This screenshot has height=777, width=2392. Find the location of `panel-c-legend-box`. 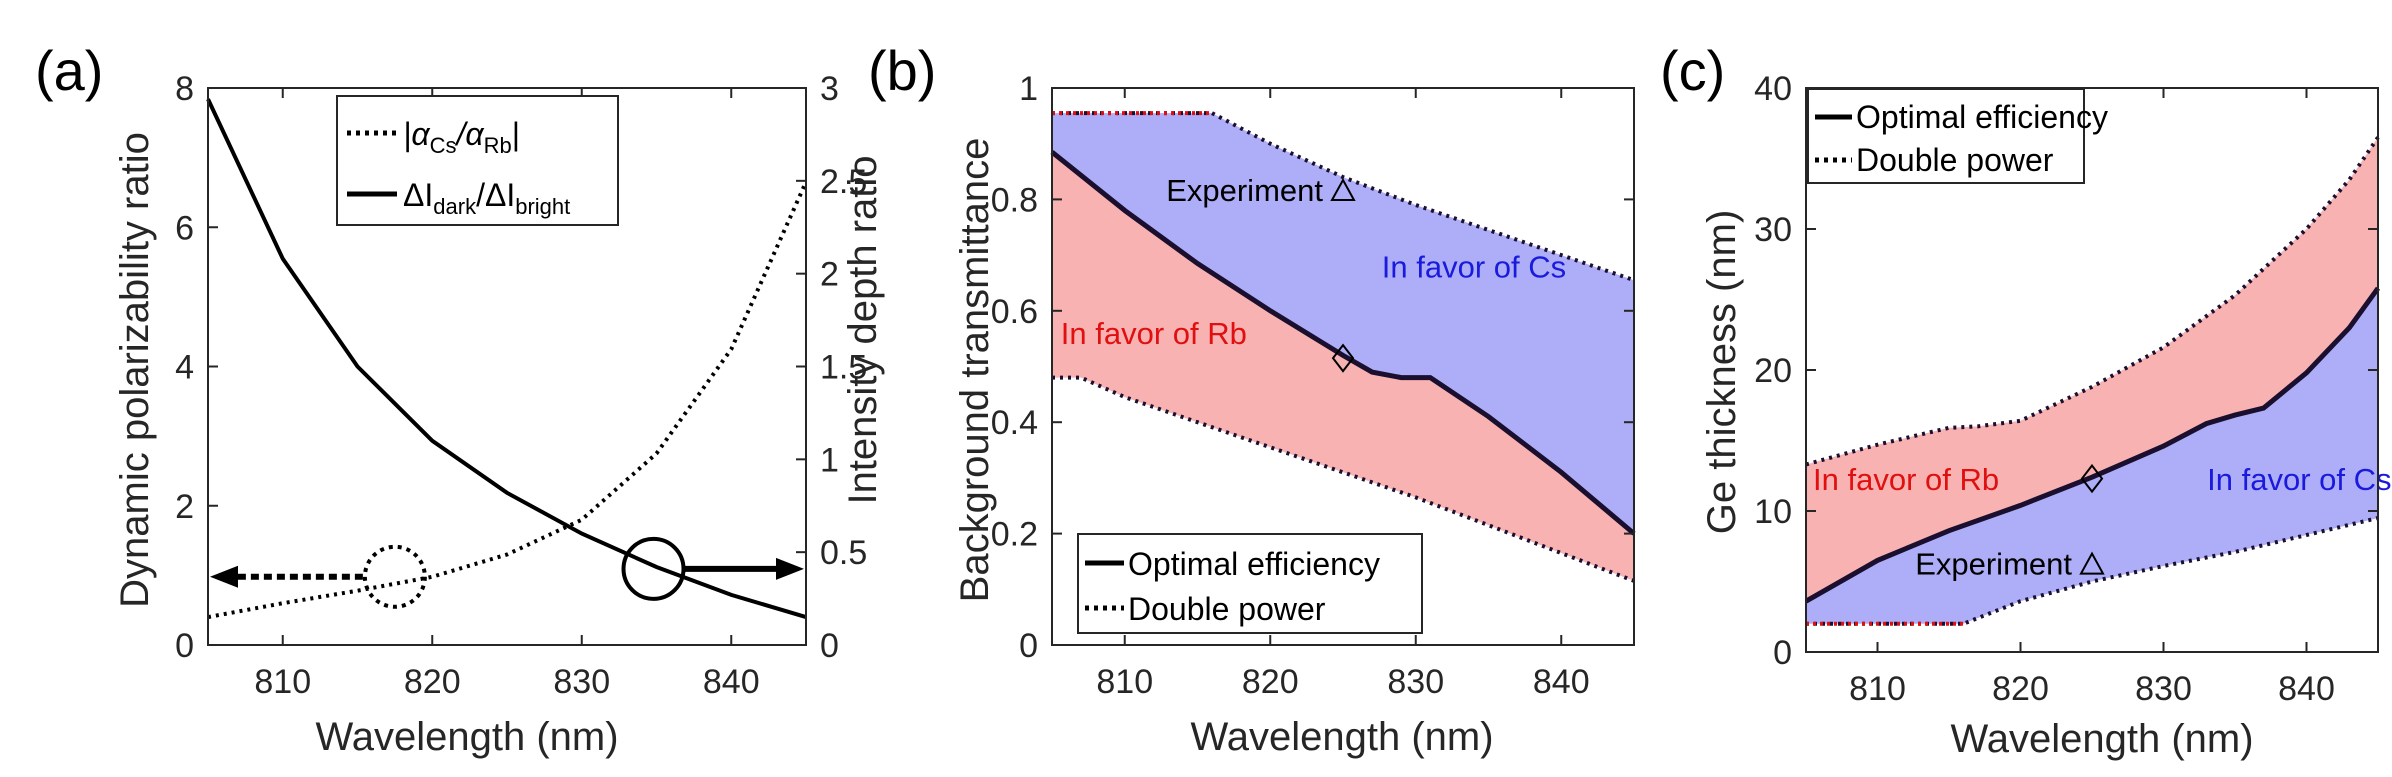

panel-c-legend-box is located at coordinates (1946, 136).